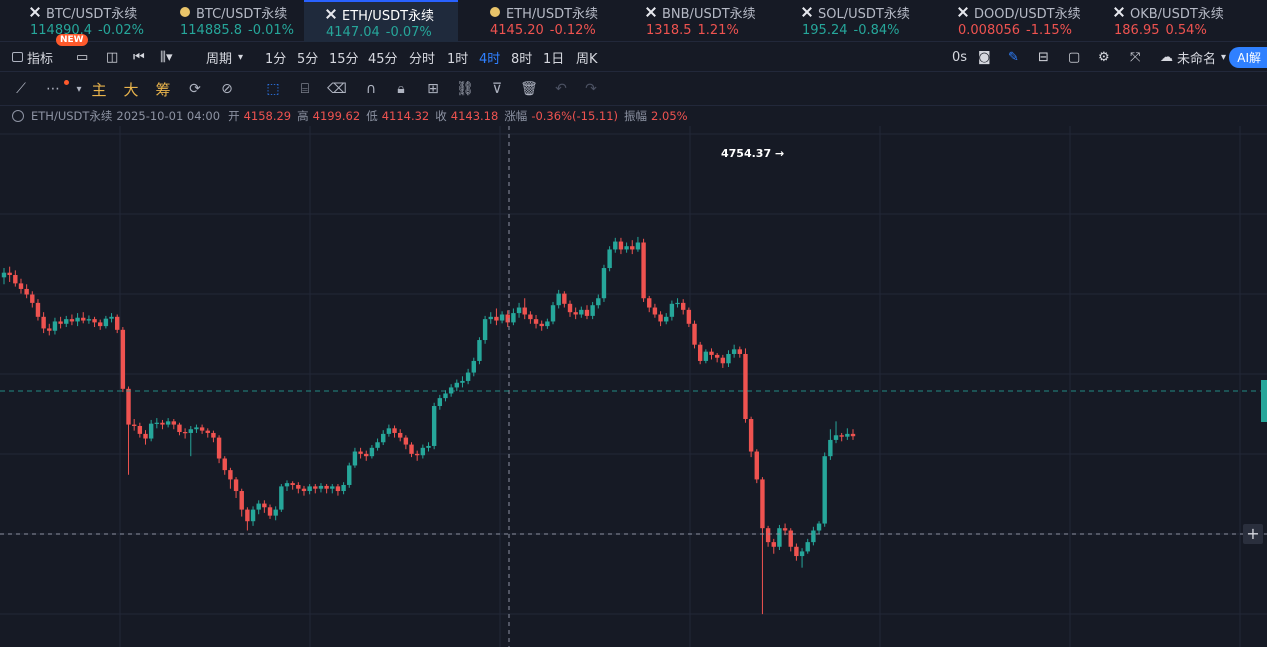 This screenshot has height=647, width=1267. Describe the element at coordinates (112, 57) in the screenshot. I see `layout-icon: ◫` at that location.